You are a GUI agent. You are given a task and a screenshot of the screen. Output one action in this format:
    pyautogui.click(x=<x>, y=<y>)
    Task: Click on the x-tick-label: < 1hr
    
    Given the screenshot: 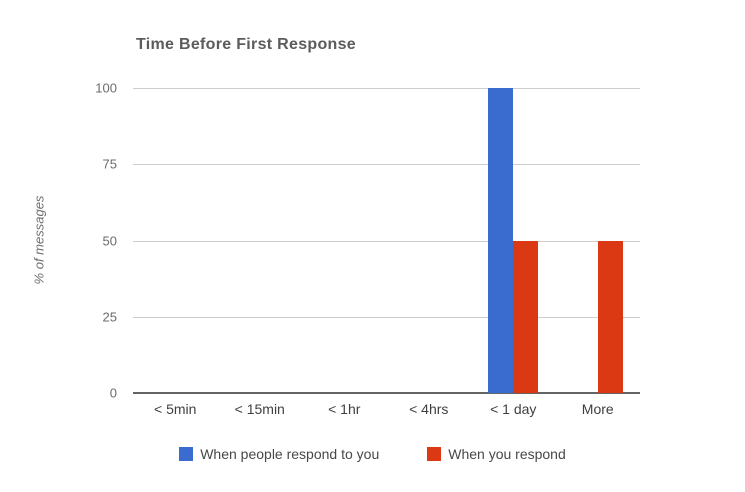 What is the action you would take?
    pyautogui.click(x=344, y=409)
    